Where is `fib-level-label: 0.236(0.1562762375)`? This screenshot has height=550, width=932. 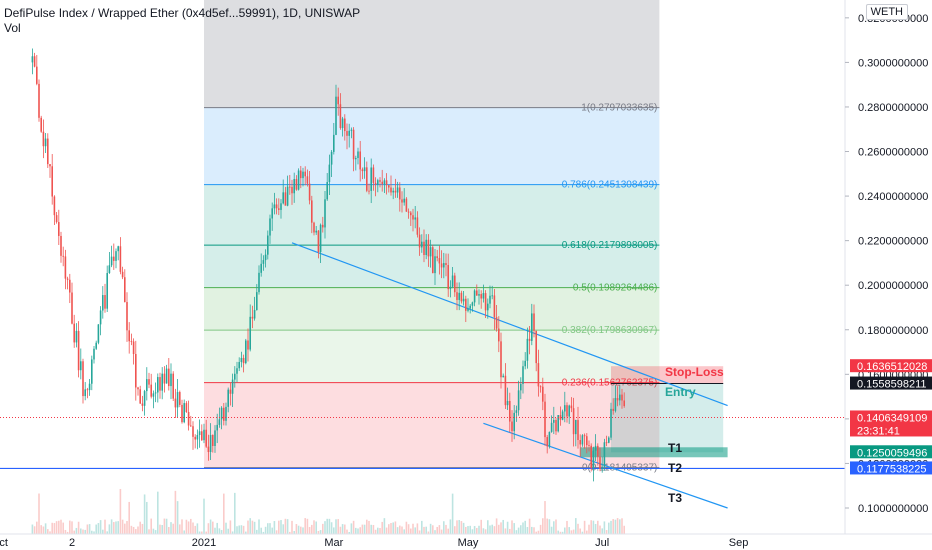
fib-level-label: 0.236(0.1562762375) is located at coordinates (610, 383).